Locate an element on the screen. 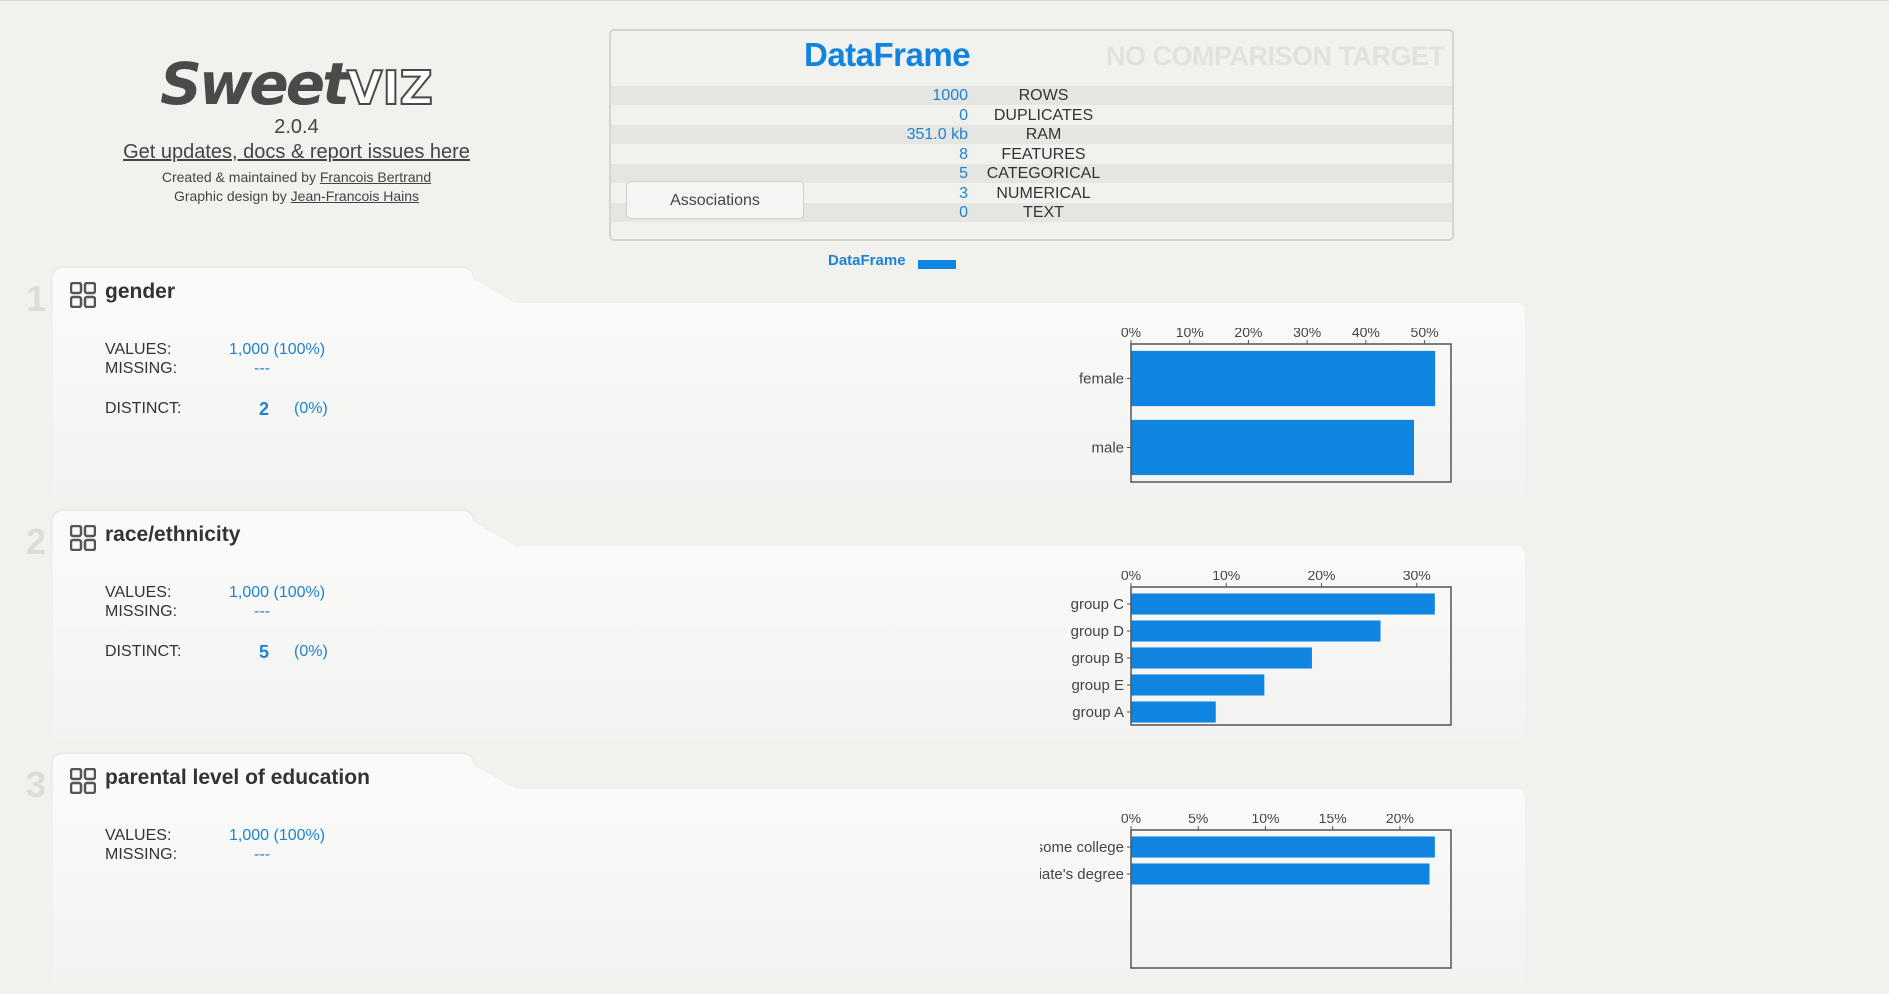  summary-label: FEATURES is located at coordinates (1043, 154).